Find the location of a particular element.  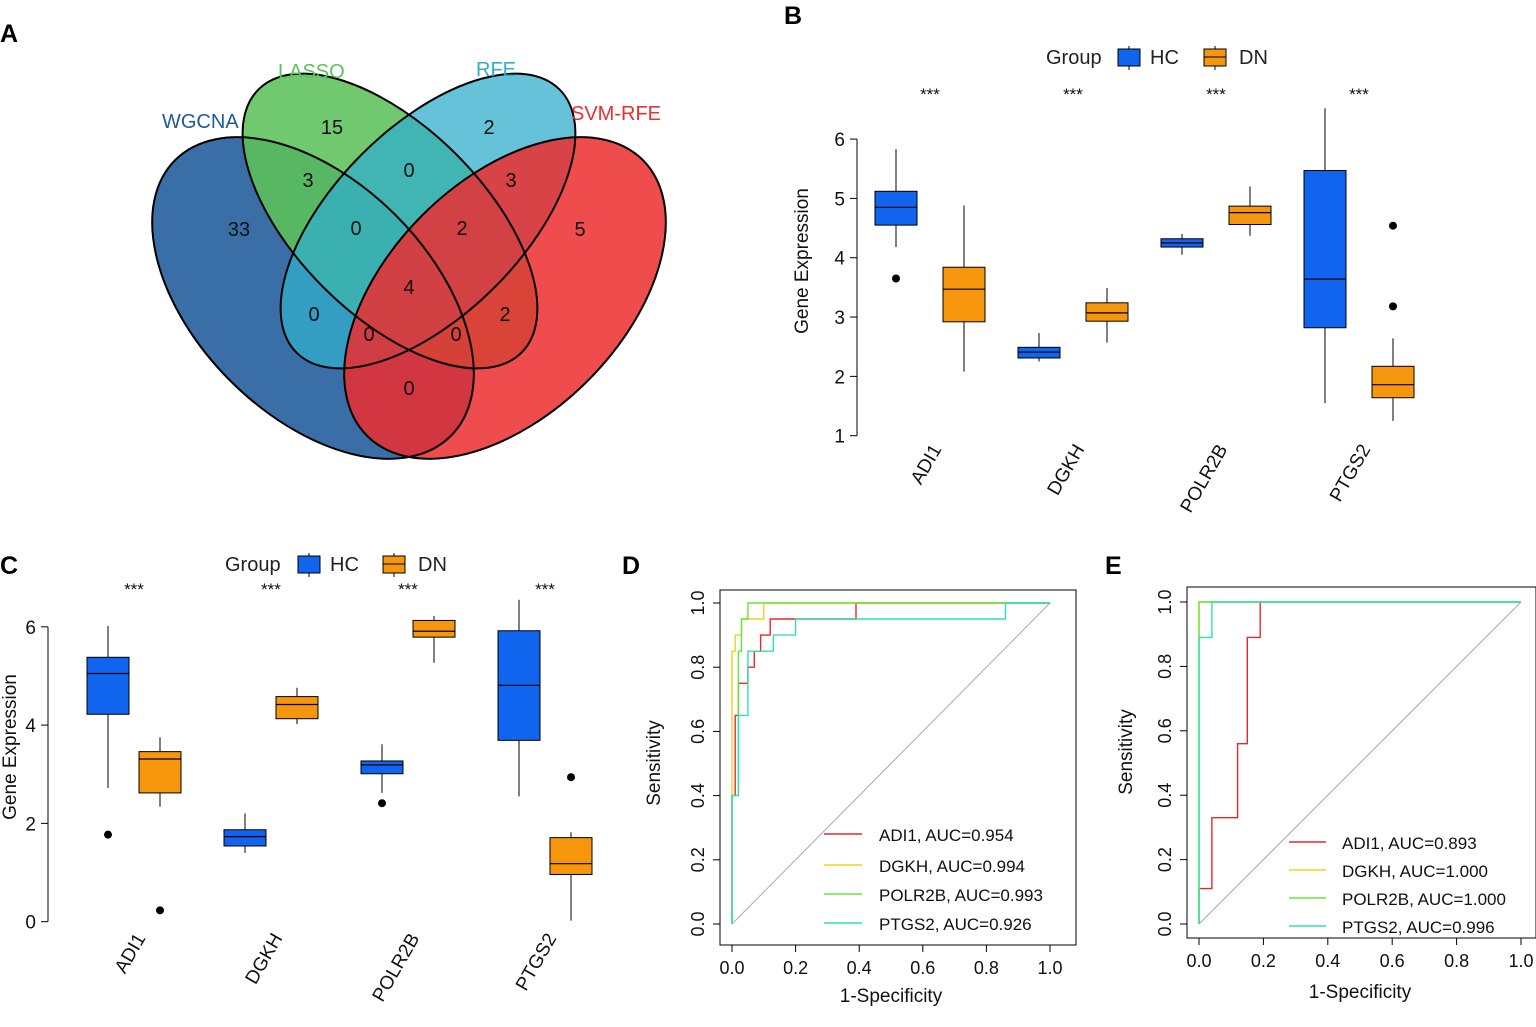

venn-count-wgcna-rfe: 0 is located at coordinates (313, 315).